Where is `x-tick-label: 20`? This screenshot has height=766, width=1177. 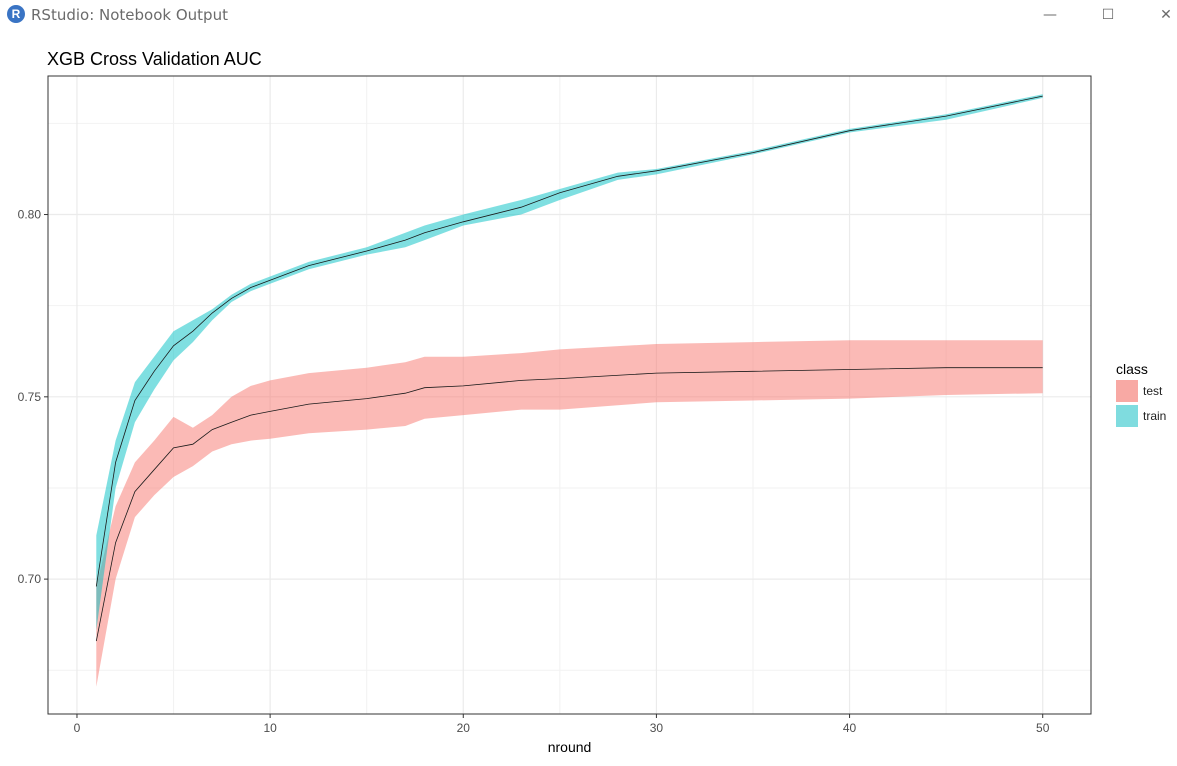
x-tick-label: 20 is located at coordinates (464, 728).